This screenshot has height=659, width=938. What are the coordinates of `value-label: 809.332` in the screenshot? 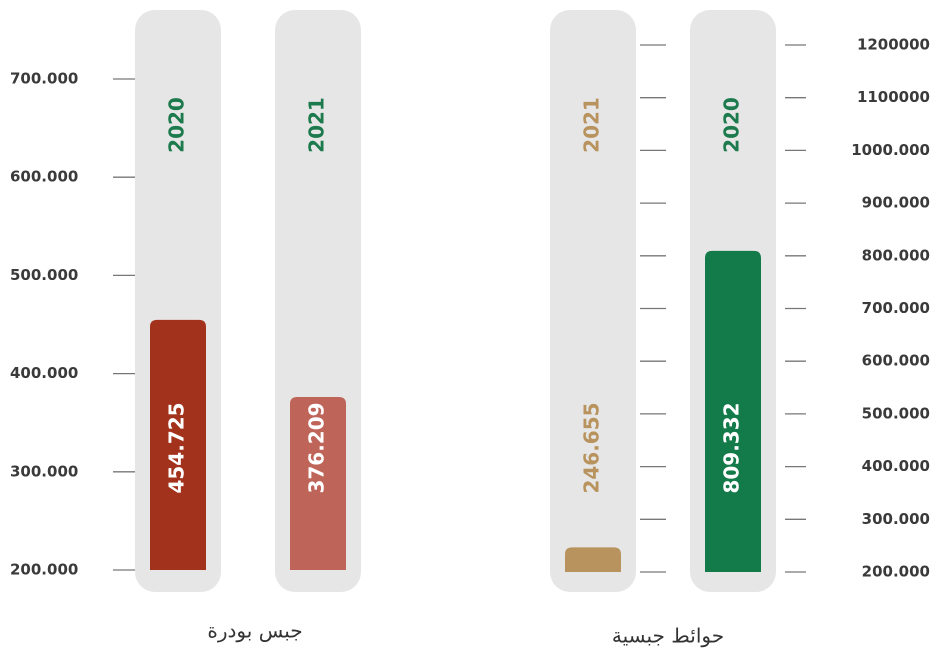 It's located at (732, 447).